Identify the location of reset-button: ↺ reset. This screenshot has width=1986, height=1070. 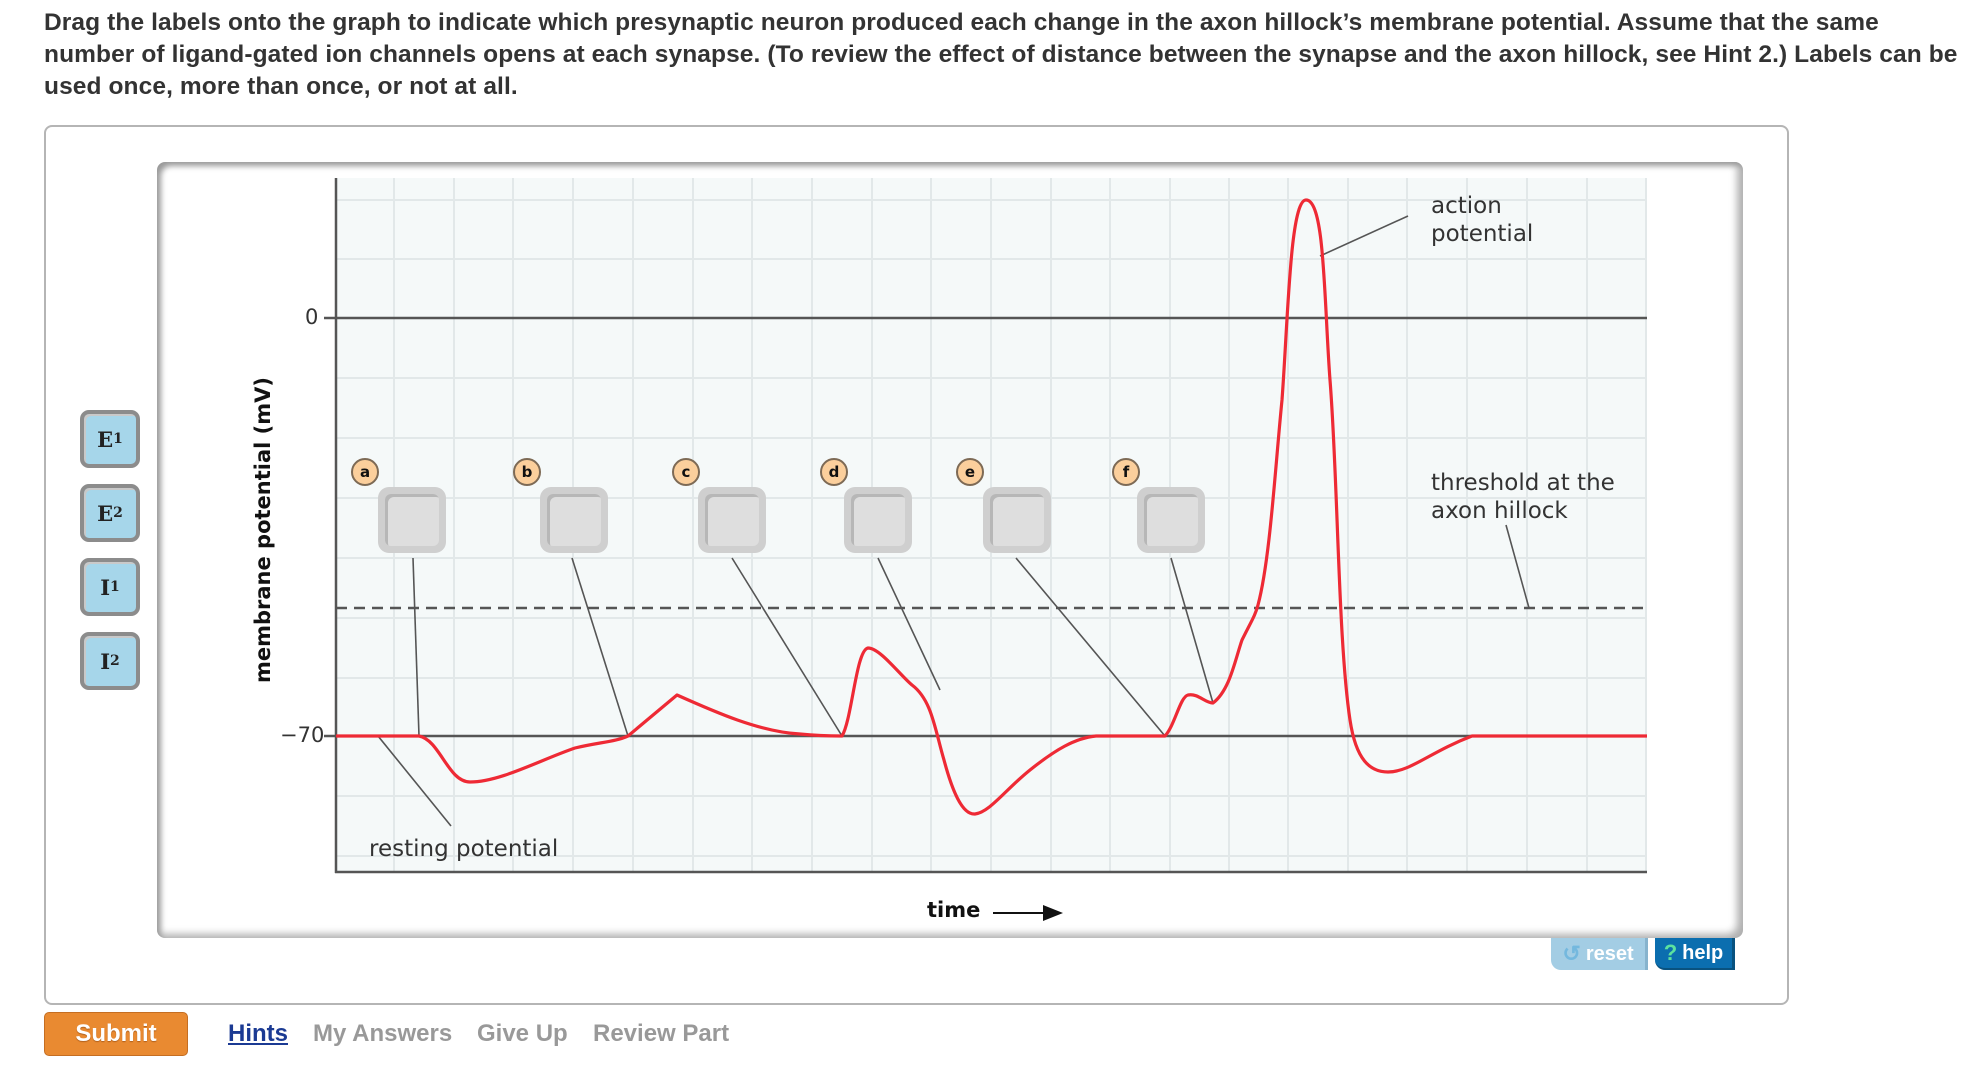
(1599, 954).